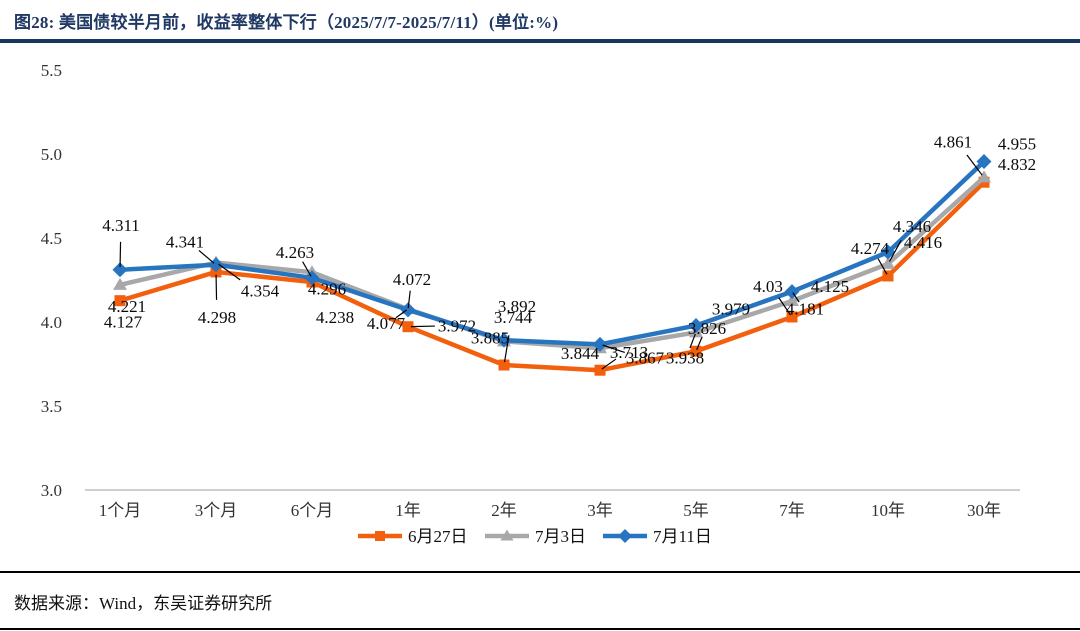 This screenshot has height=631, width=1080. What do you see at coordinates (629, 352) in the screenshot?
I see `data-label-jun27: 3.713` at bounding box center [629, 352].